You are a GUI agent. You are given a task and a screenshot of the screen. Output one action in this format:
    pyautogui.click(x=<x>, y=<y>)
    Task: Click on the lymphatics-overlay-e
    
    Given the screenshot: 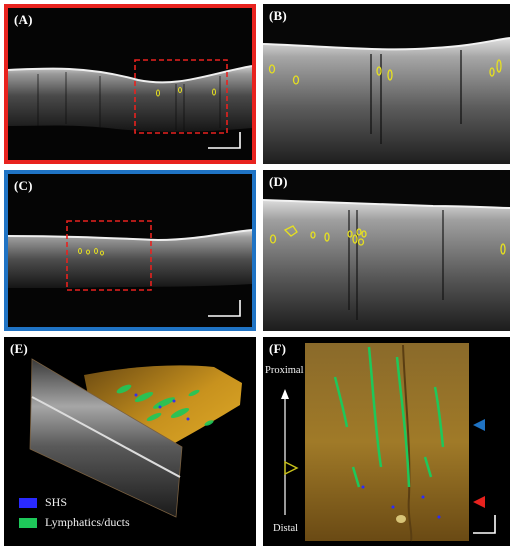 What is the action you would take?
    pyautogui.click(x=165, y=405)
    